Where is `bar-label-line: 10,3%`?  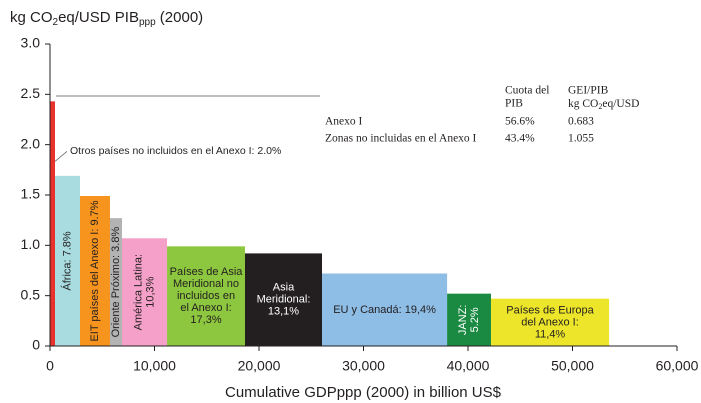 bar-label-line: 10,3% is located at coordinates (150, 291).